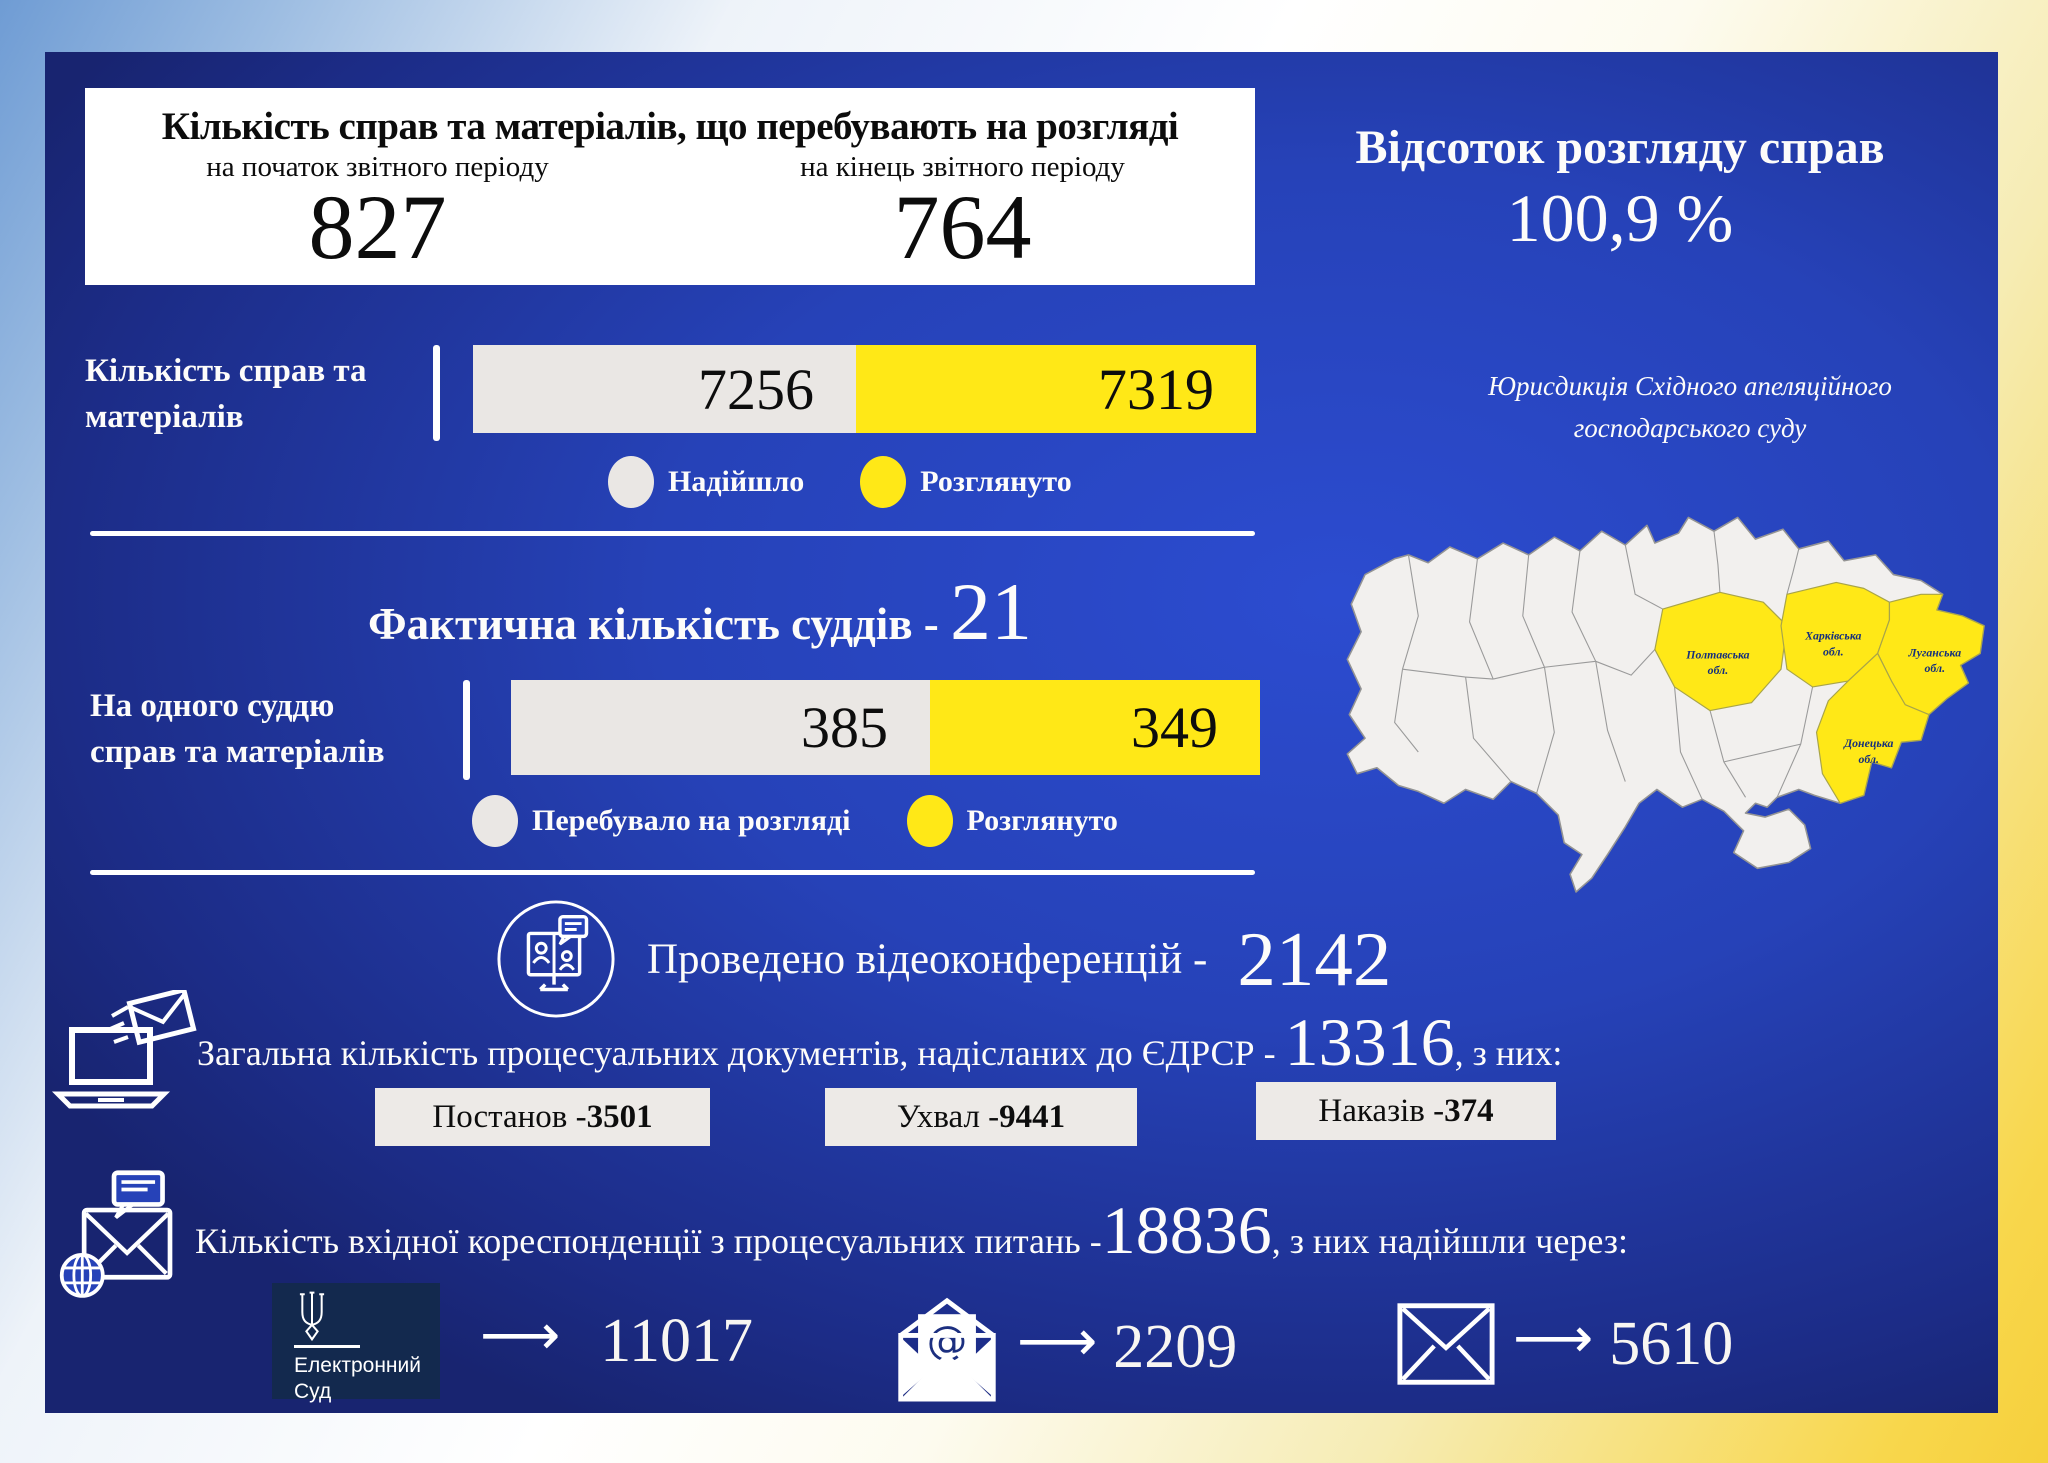 The width and height of the screenshot is (2048, 1463). I want to click on envelope-icon, so click(1446, 1344).